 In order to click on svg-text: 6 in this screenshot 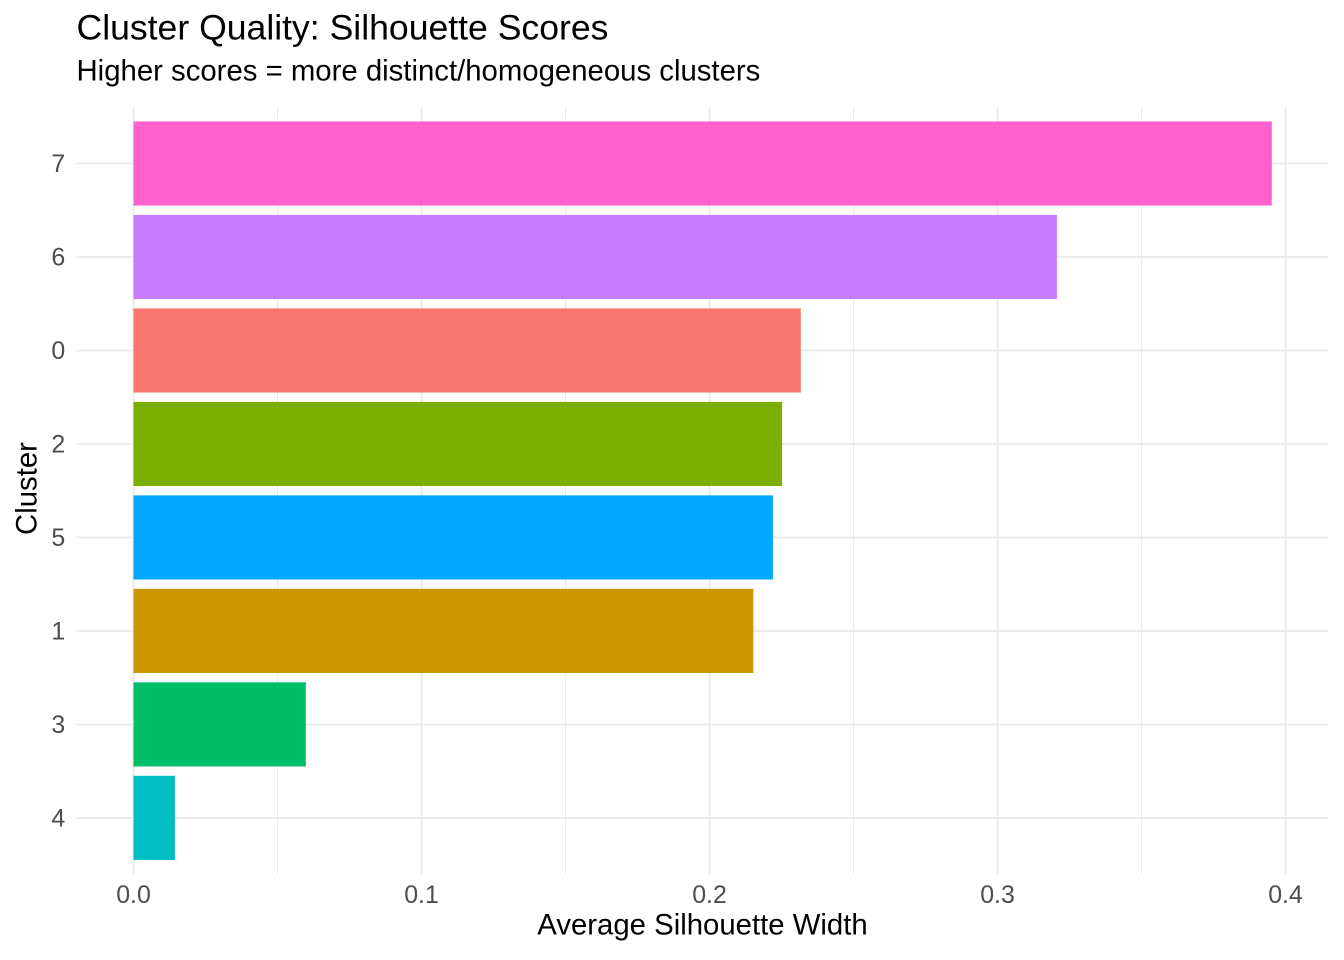, I will do `click(58, 257)`.